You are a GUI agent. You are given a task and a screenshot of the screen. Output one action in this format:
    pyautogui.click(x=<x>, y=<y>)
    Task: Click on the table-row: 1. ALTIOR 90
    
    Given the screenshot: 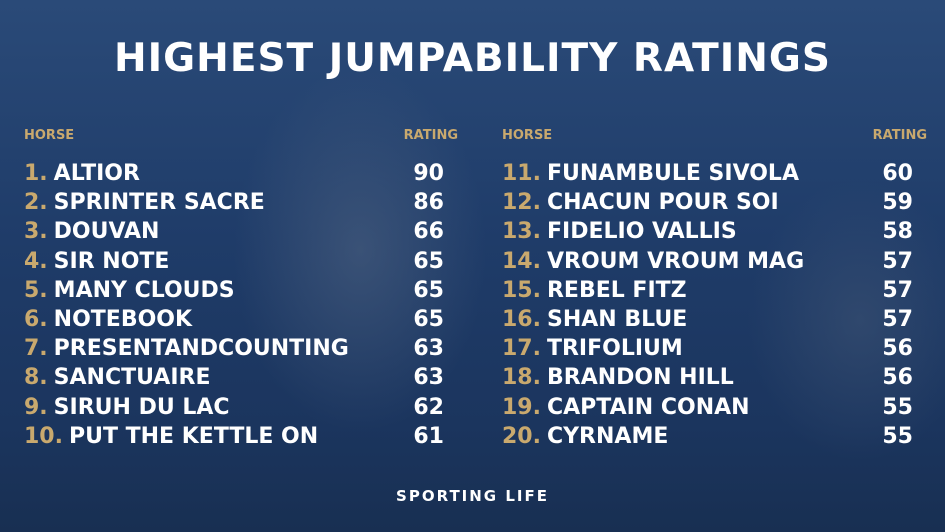 What is the action you would take?
    pyautogui.click(x=234, y=173)
    